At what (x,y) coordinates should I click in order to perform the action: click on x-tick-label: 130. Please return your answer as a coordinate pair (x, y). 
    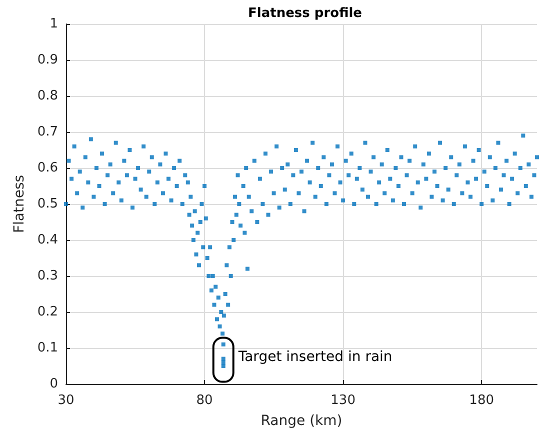
    Looking at the image, I should click on (343, 400).